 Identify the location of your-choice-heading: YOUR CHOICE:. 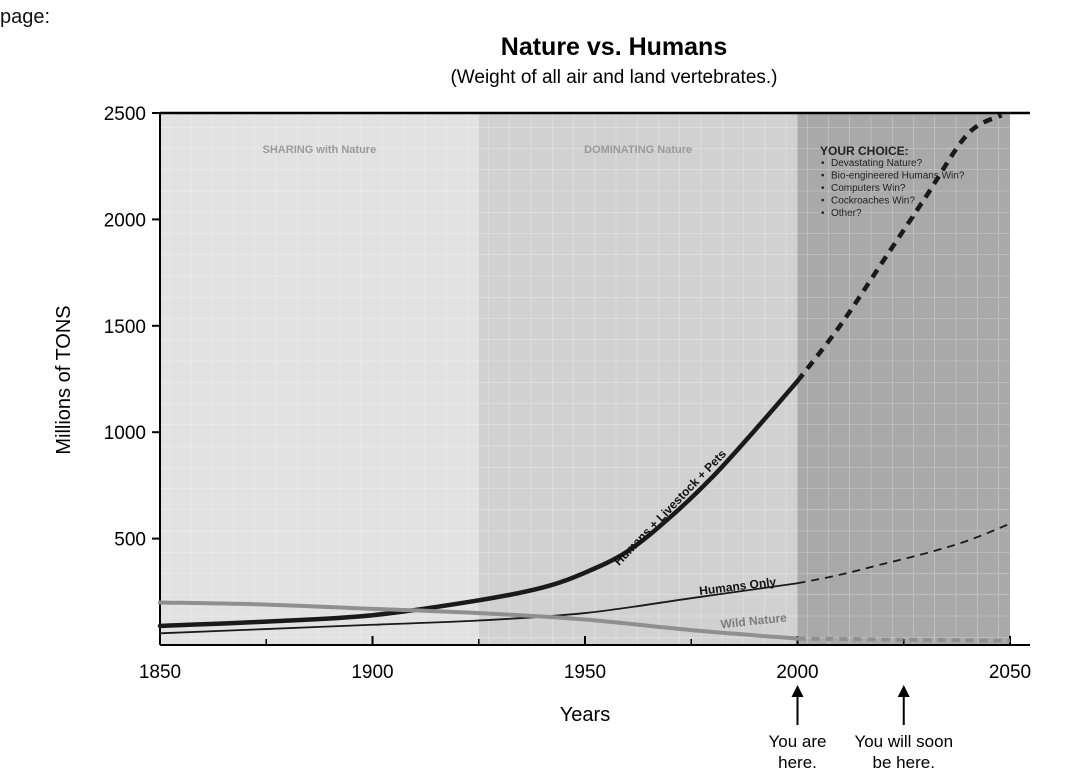
(864, 151).